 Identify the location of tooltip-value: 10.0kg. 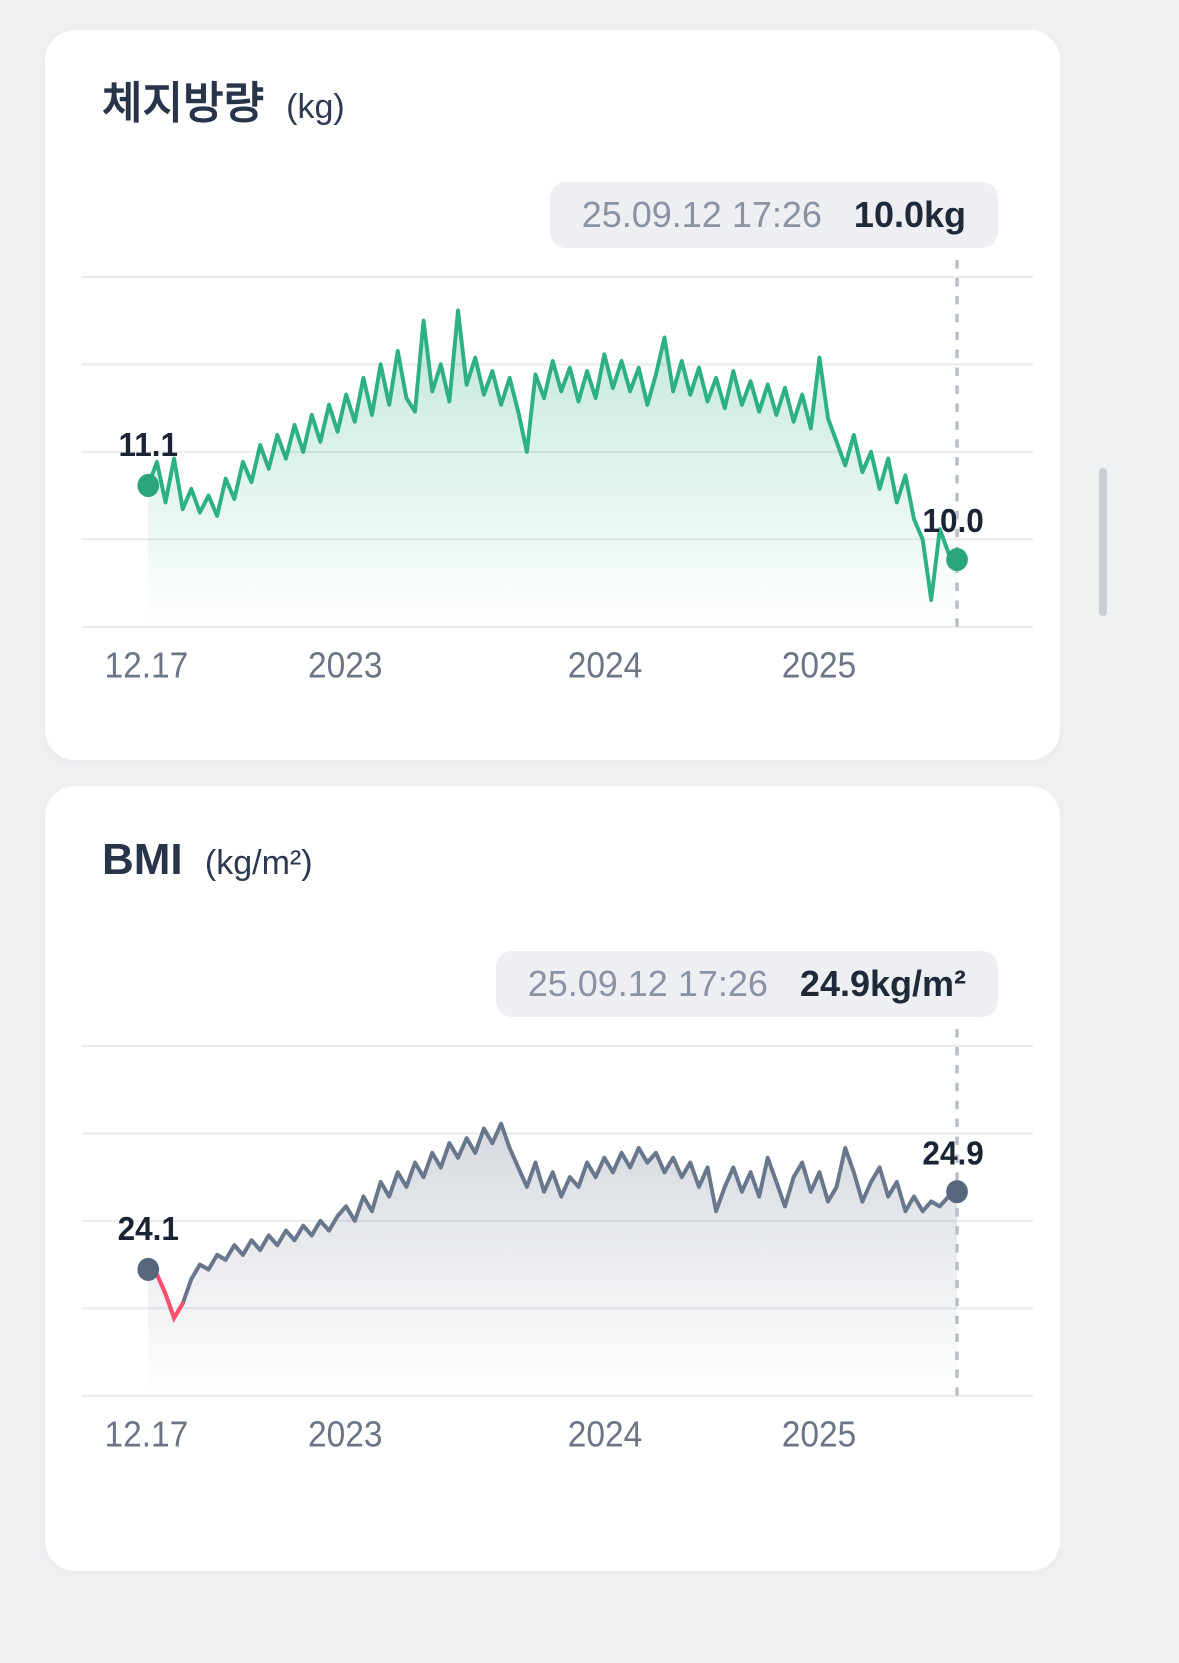
(909, 215).